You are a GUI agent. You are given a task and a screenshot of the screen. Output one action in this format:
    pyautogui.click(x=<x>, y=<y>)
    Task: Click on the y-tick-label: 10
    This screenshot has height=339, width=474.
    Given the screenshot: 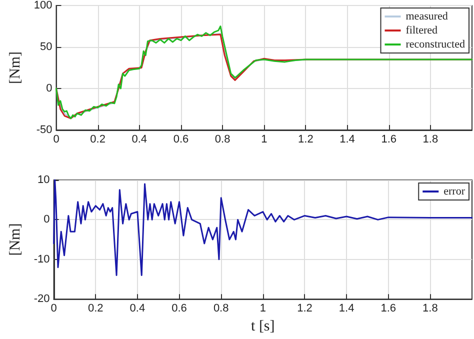 What is the action you would take?
    pyautogui.click(x=44, y=180)
    